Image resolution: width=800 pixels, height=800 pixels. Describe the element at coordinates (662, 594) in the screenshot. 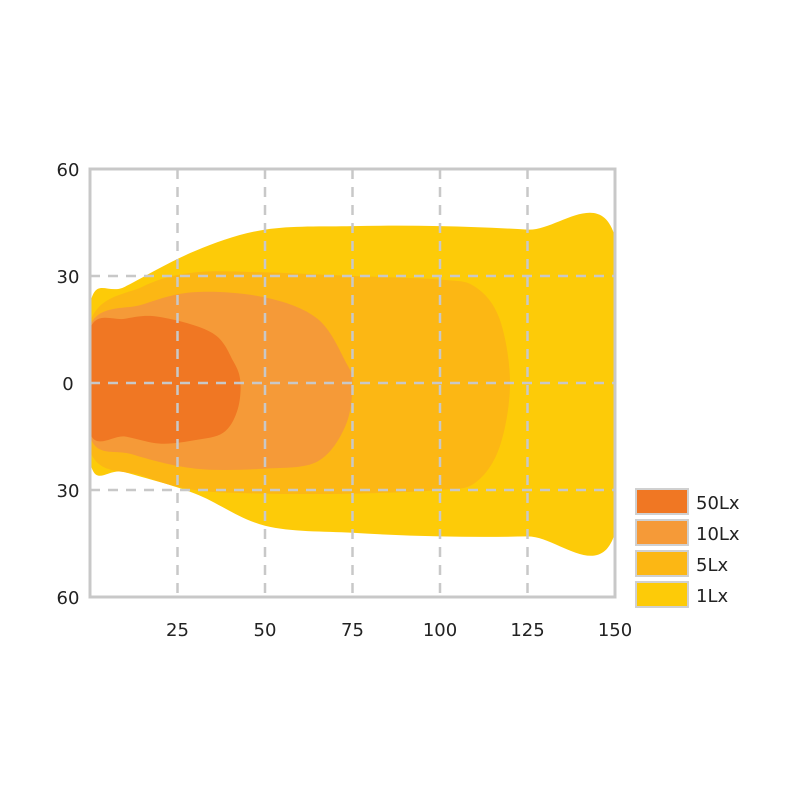

I see `legend-swatch-1lx` at that location.